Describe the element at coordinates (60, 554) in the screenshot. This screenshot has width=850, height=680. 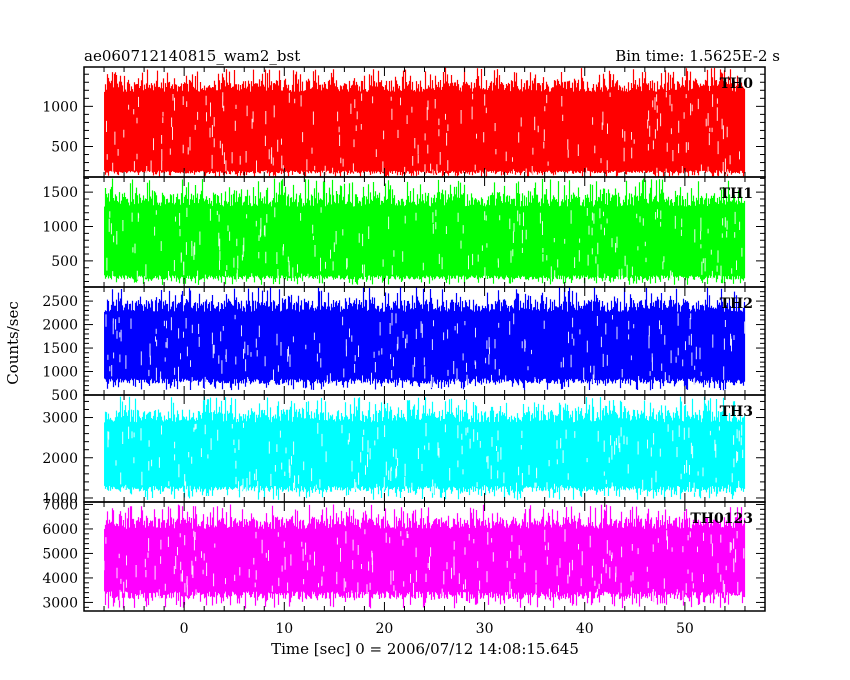
I see `y-tick-label: 5000` at that location.